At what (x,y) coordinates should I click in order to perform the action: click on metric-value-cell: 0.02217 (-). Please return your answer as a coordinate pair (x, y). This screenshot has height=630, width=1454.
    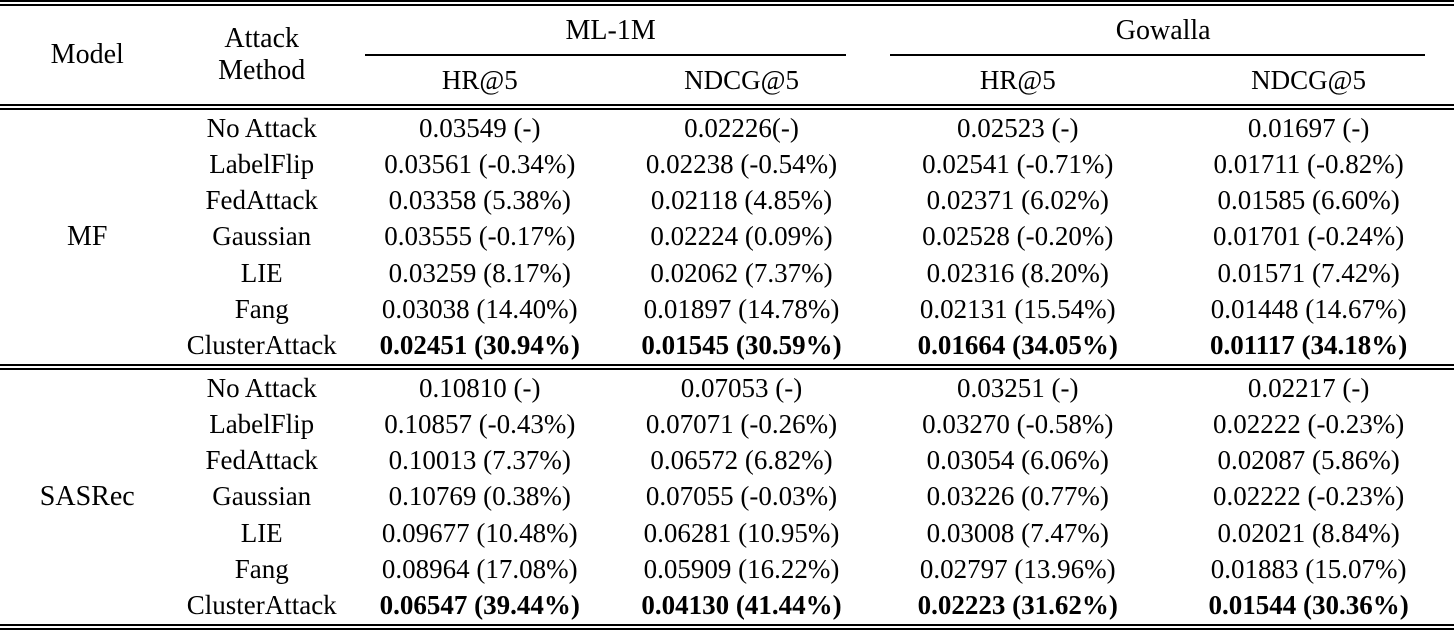
    Looking at the image, I should click on (1308, 385).